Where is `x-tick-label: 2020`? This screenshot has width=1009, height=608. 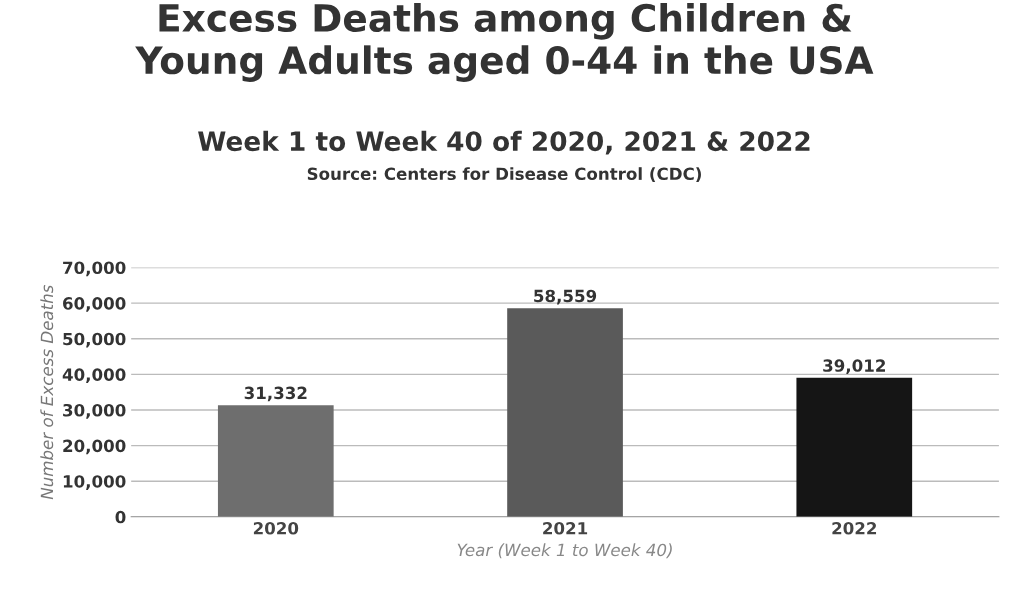
x-tick-label: 2020 is located at coordinates (276, 528).